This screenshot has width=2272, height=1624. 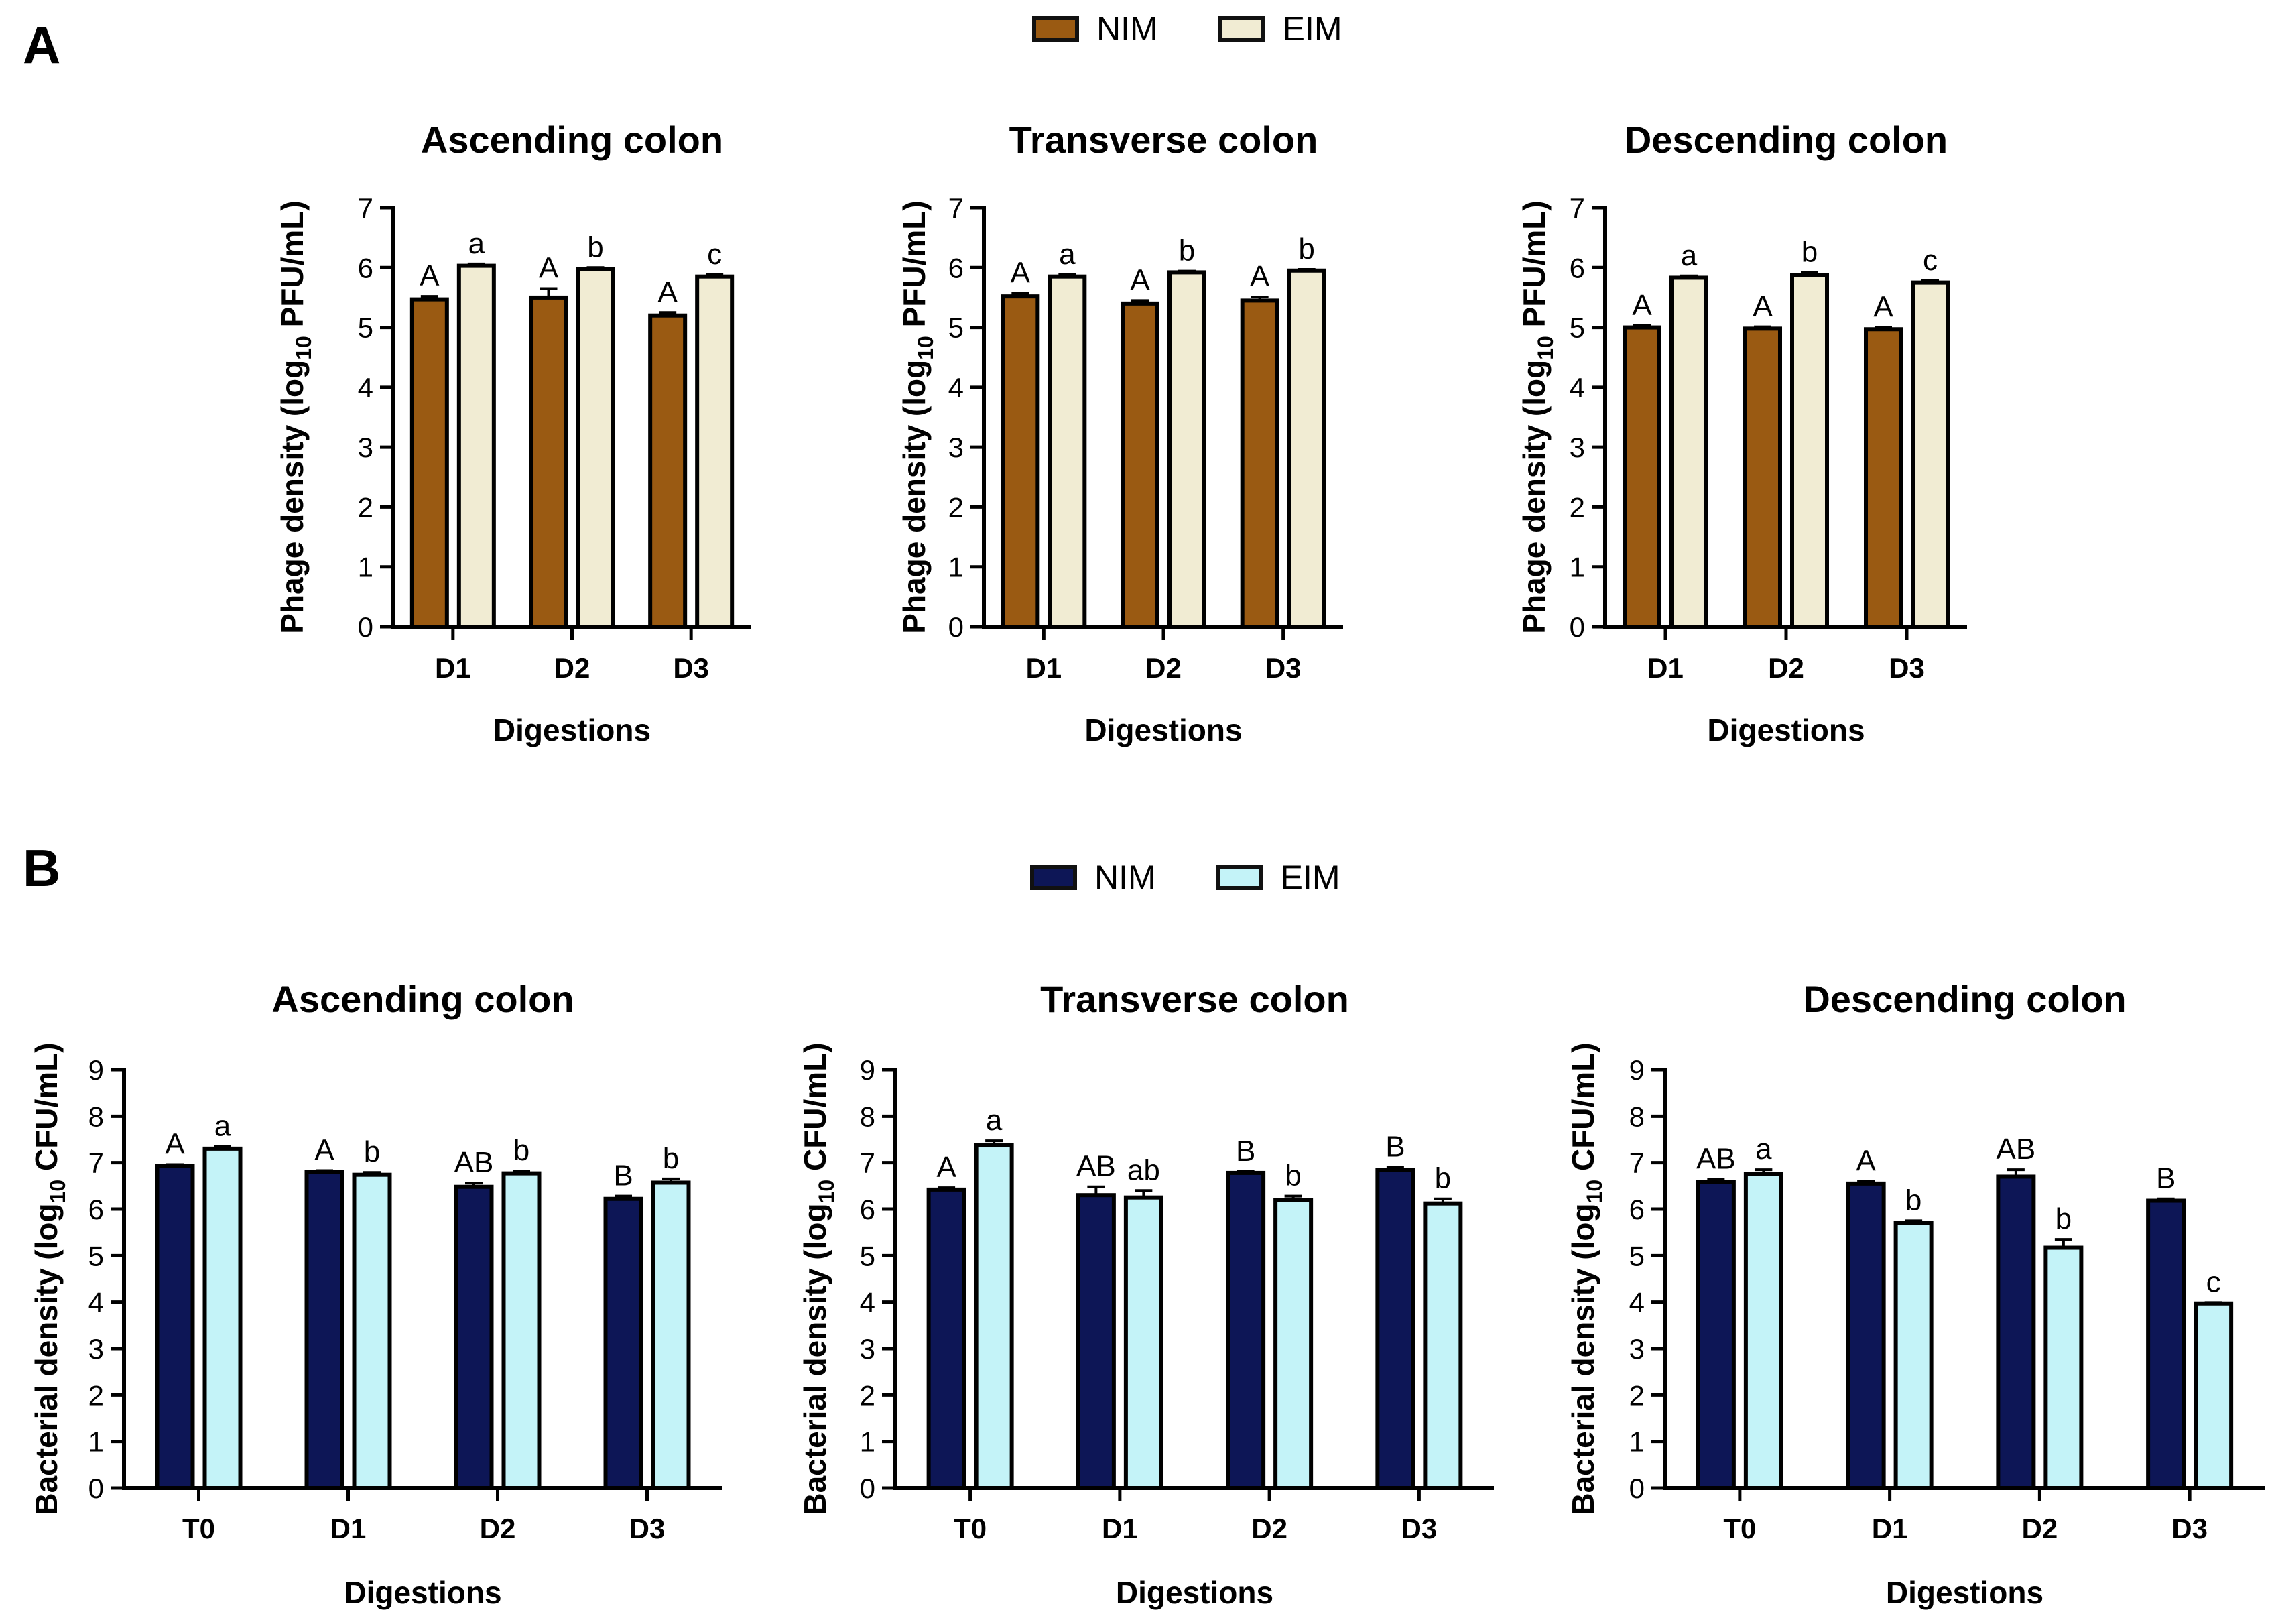 What do you see at coordinates (1586, 1278) in the screenshot?
I see `y-axis-label: Bacterial density (log10 CFU/mL)` at bounding box center [1586, 1278].